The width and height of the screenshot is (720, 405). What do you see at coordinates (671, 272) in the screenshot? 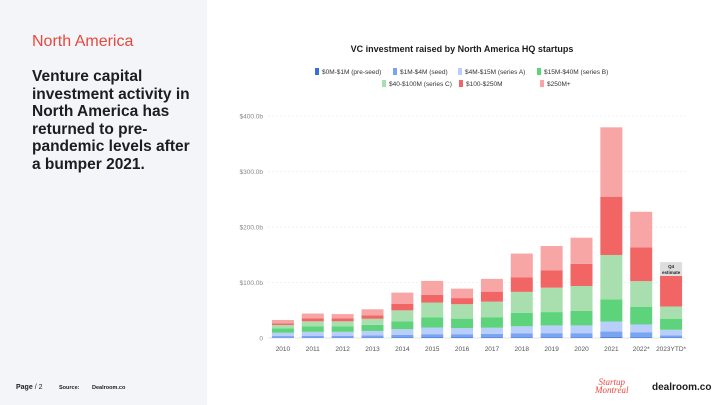
I see `estimate-label-line2: estimate` at bounding box center [671, 272].